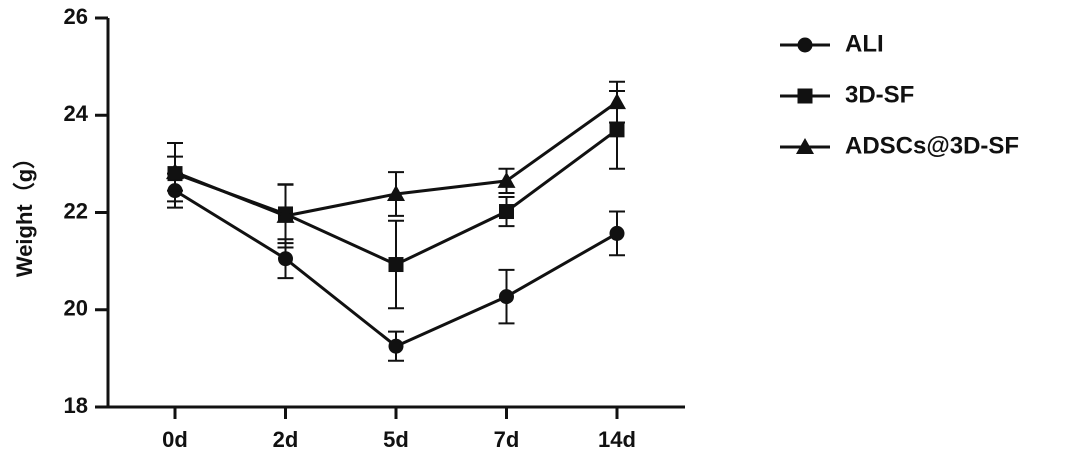  Describe the element at coordinates (76, 16) in the screenshot. I see `y-tick-label: 26` at that location.